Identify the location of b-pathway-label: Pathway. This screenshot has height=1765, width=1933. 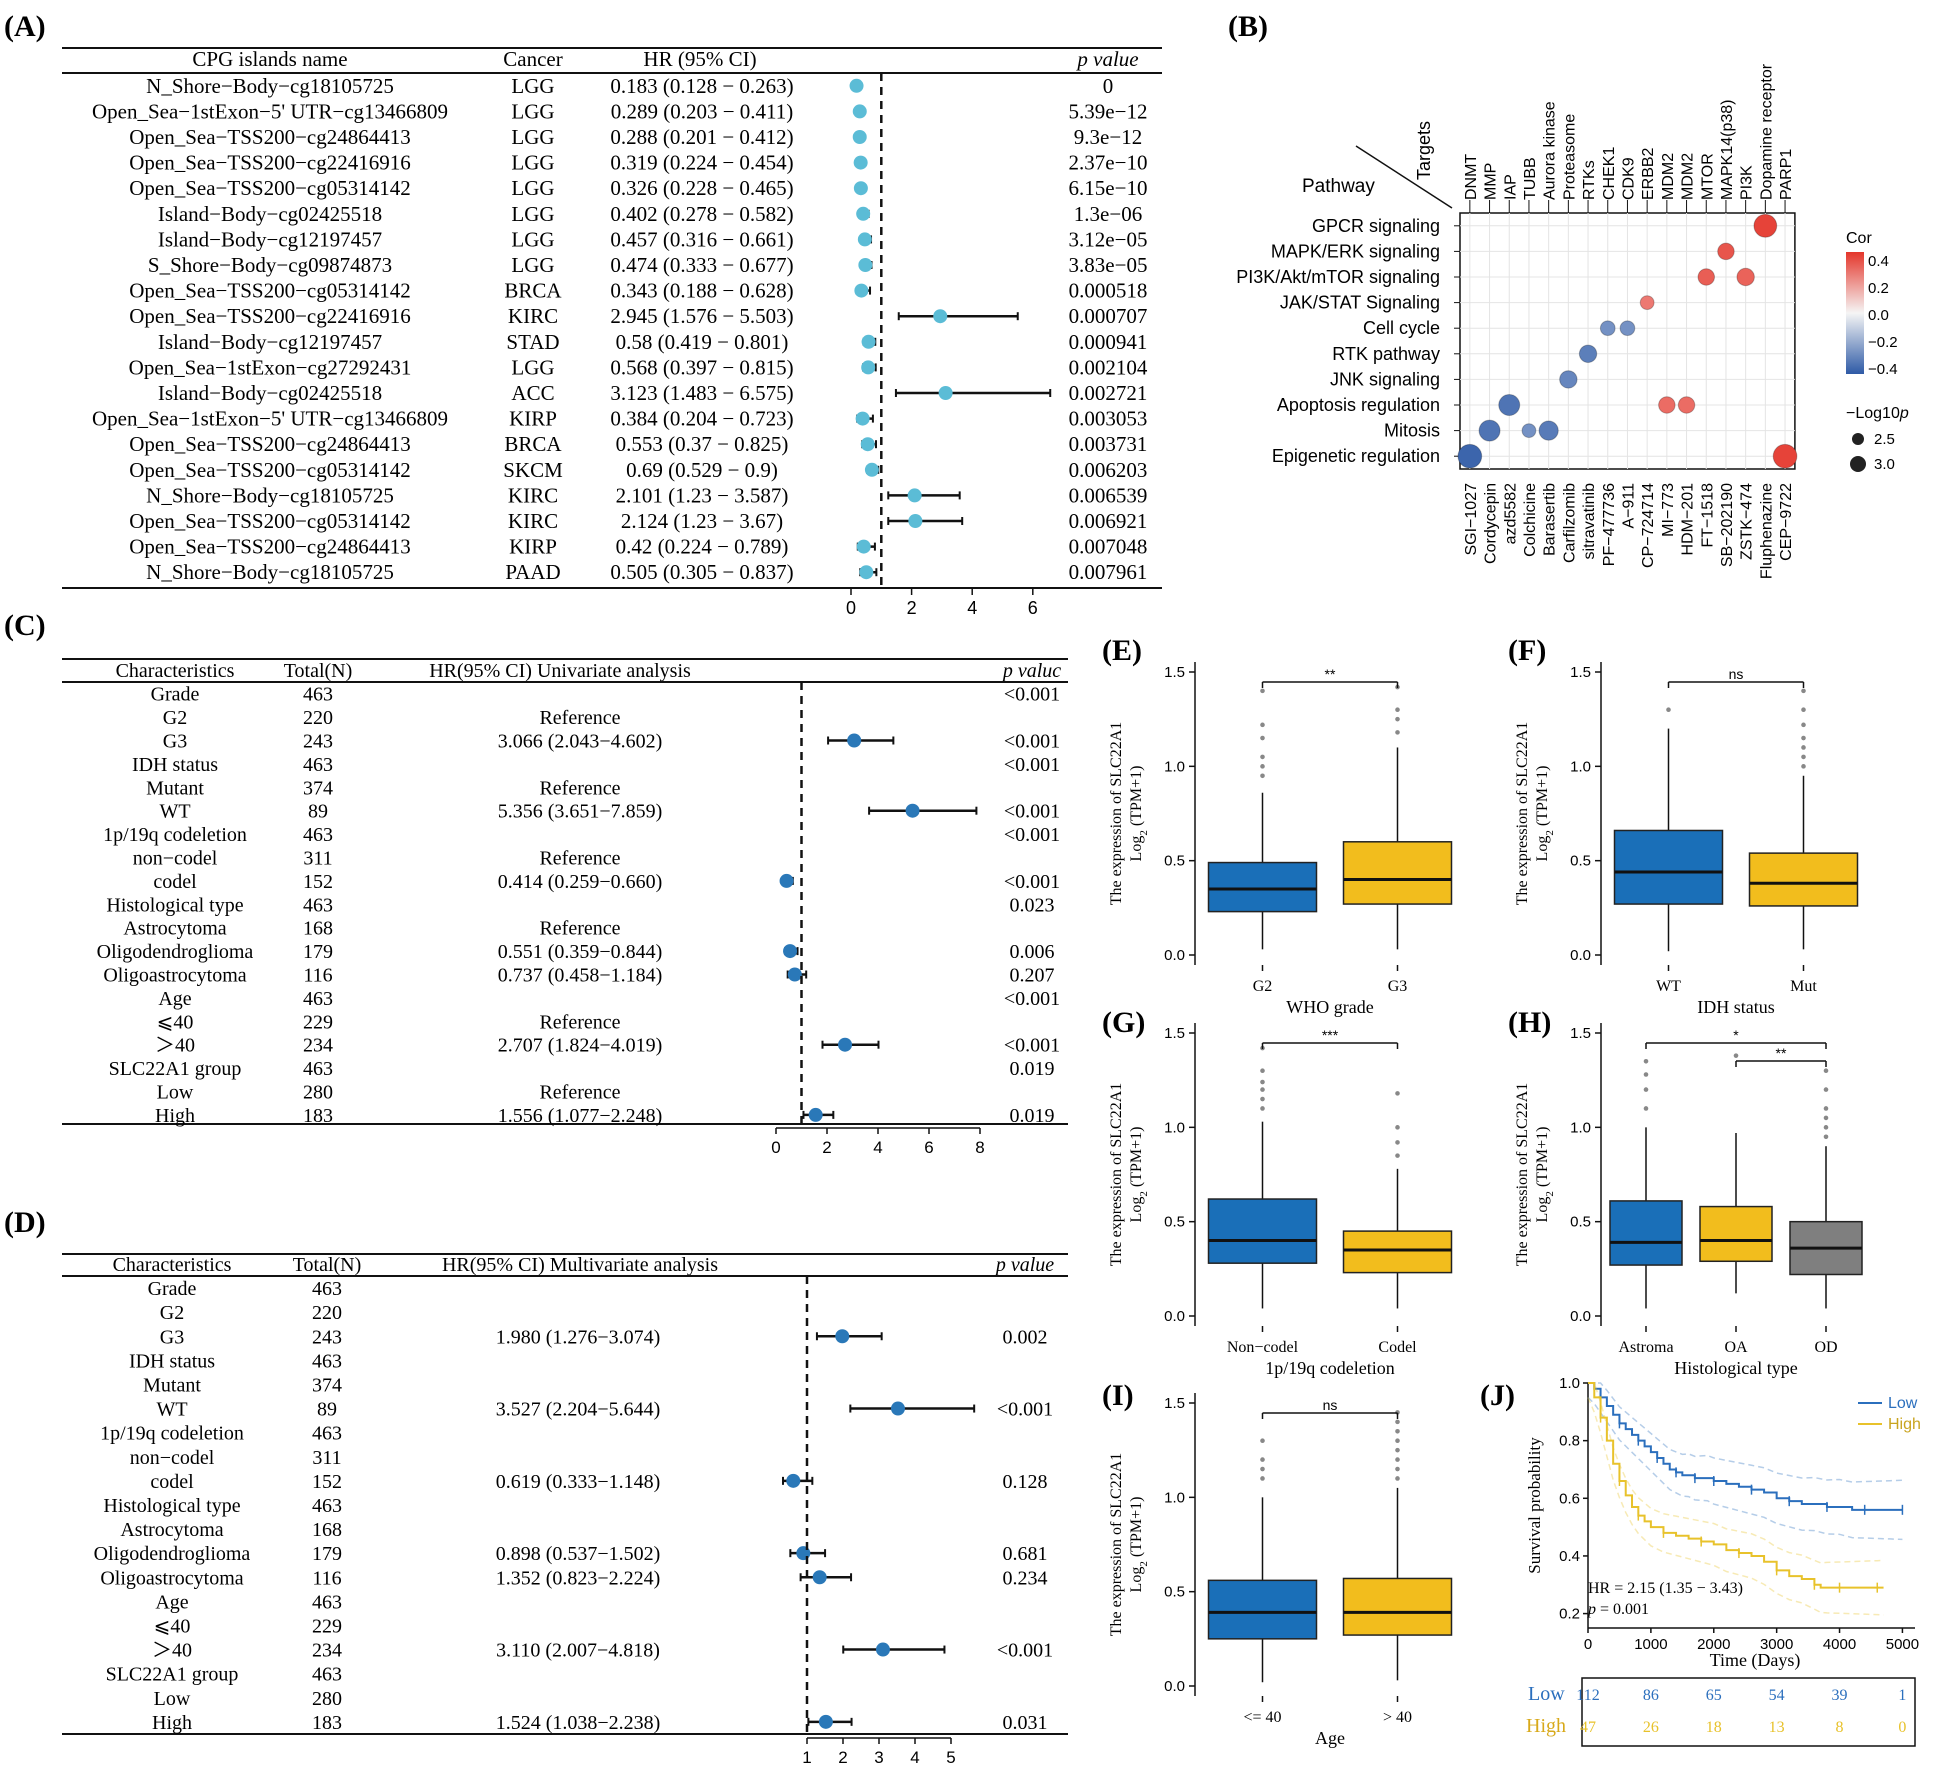
(1338, 186).